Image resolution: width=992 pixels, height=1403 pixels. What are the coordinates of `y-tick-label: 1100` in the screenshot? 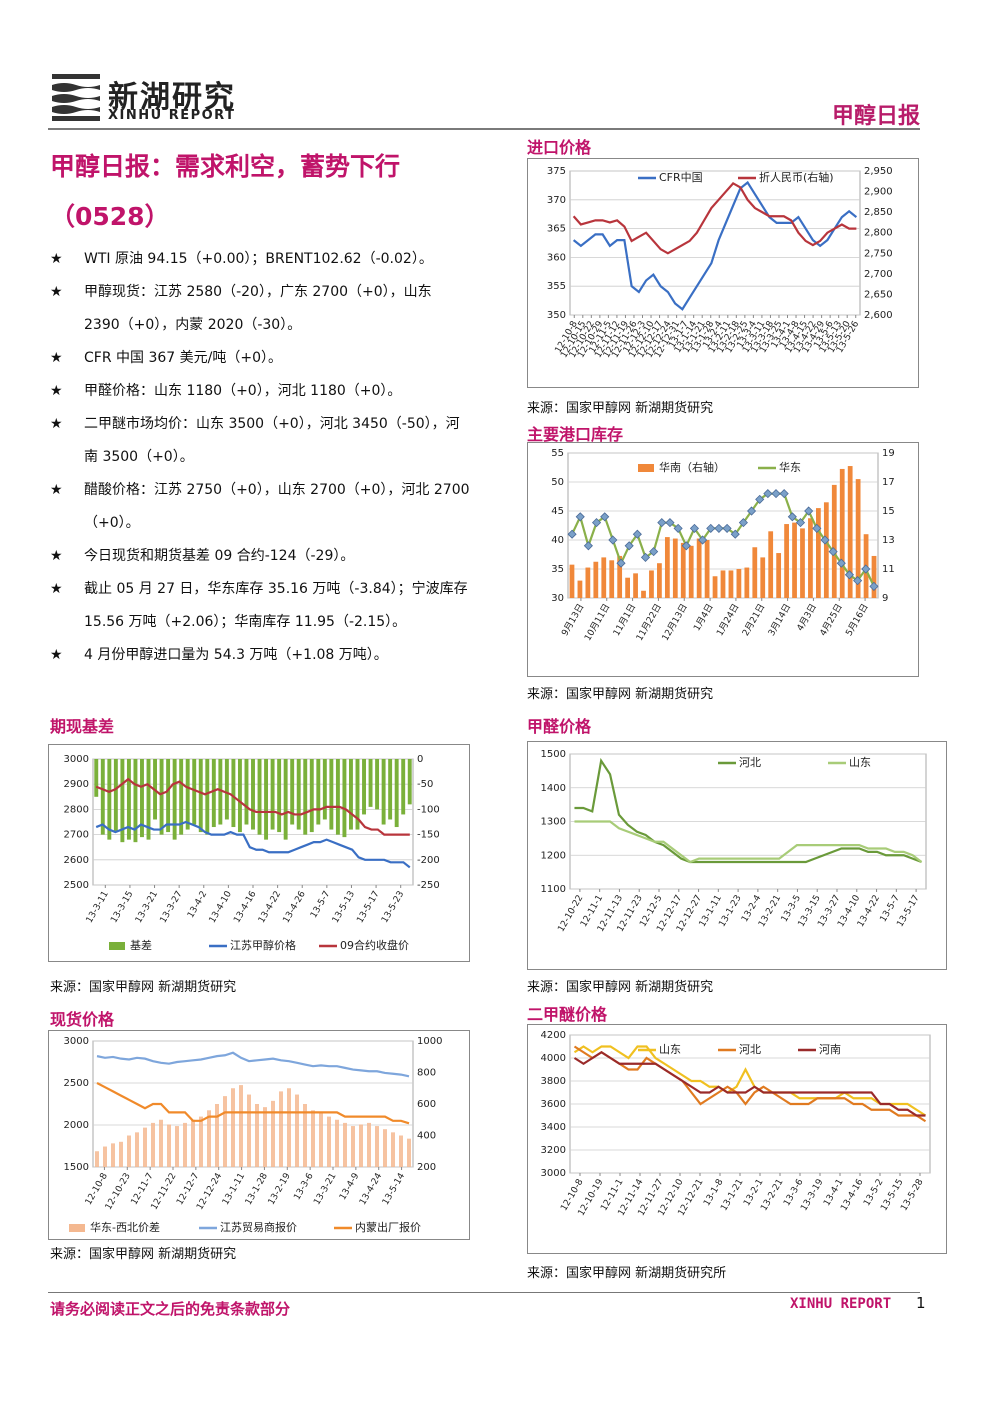 It's located at (553, 889).